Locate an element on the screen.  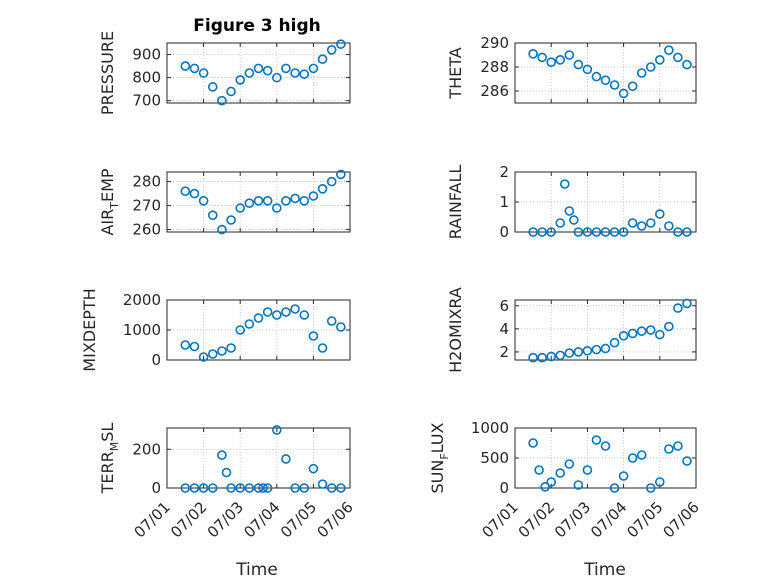
y-tick-label: 500 is located at coordinates (494, 458).